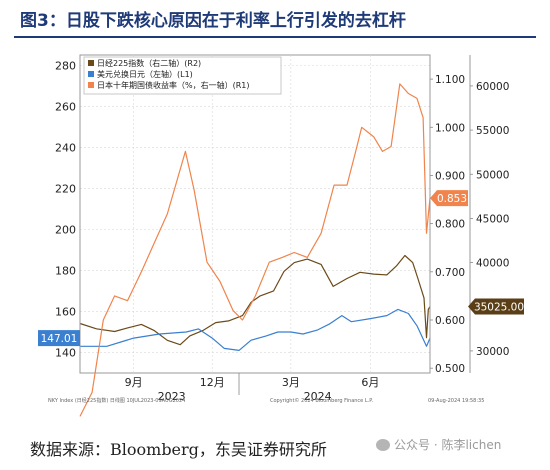 This screenshot has width=550, height=470. I want to click on usdjpy-last-label: 147.01, so click(59, 339).